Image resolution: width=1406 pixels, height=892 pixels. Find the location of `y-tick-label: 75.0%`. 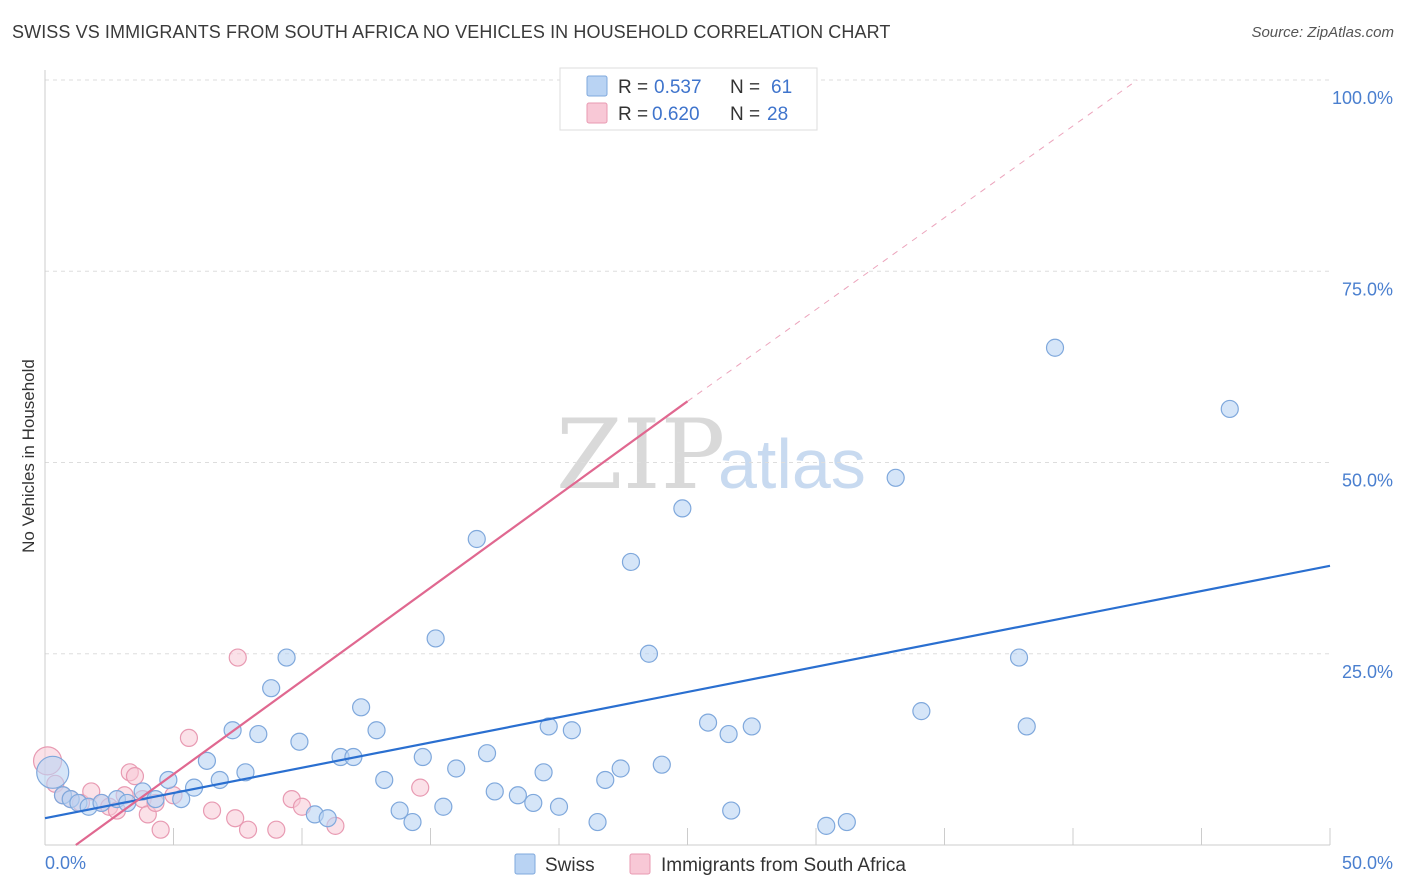

y-tick-label: 75.0% is located at coordinates (1367, 289).